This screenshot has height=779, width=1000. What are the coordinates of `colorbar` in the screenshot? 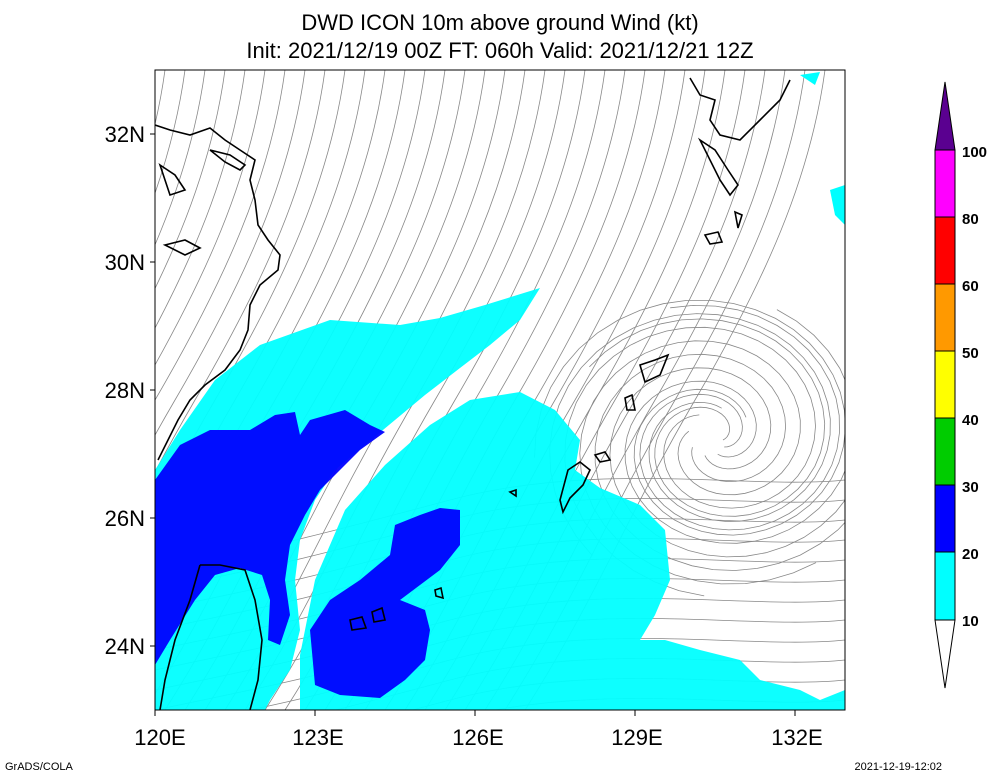 It's located at (945, 385).